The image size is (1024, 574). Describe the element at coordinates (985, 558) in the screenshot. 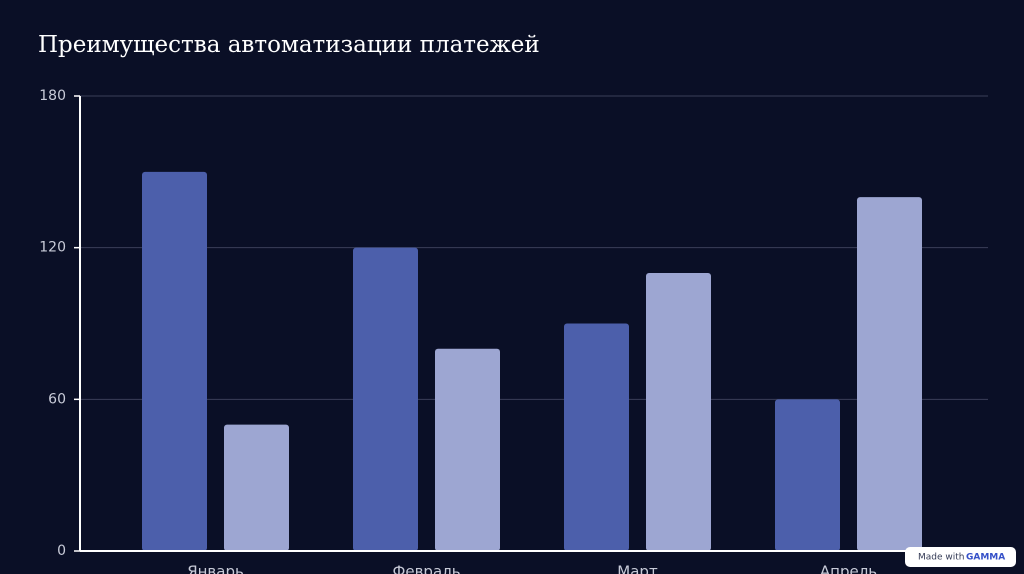

I see `badge-brand: GAMMA` at that location.